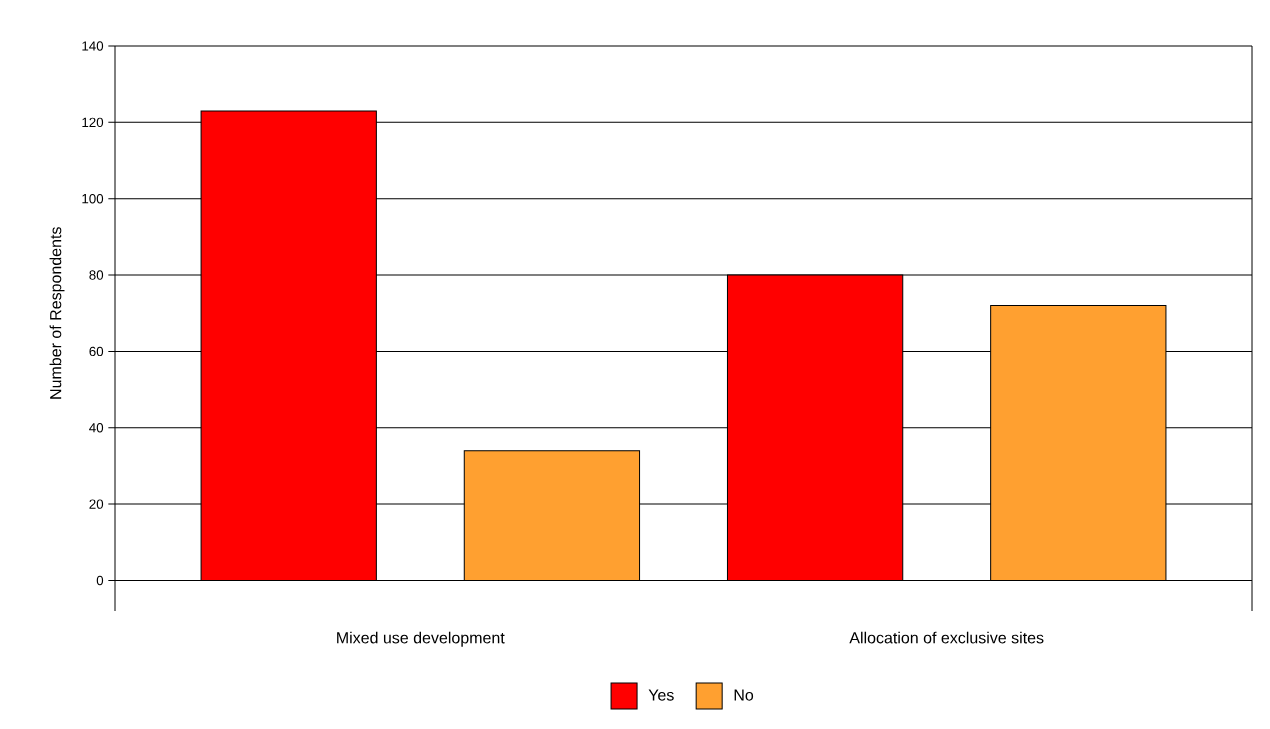 Image resolution: width=1270 pixels, height=729 pixels. I want to click on y-tick-label: 120, so click(93, 122).